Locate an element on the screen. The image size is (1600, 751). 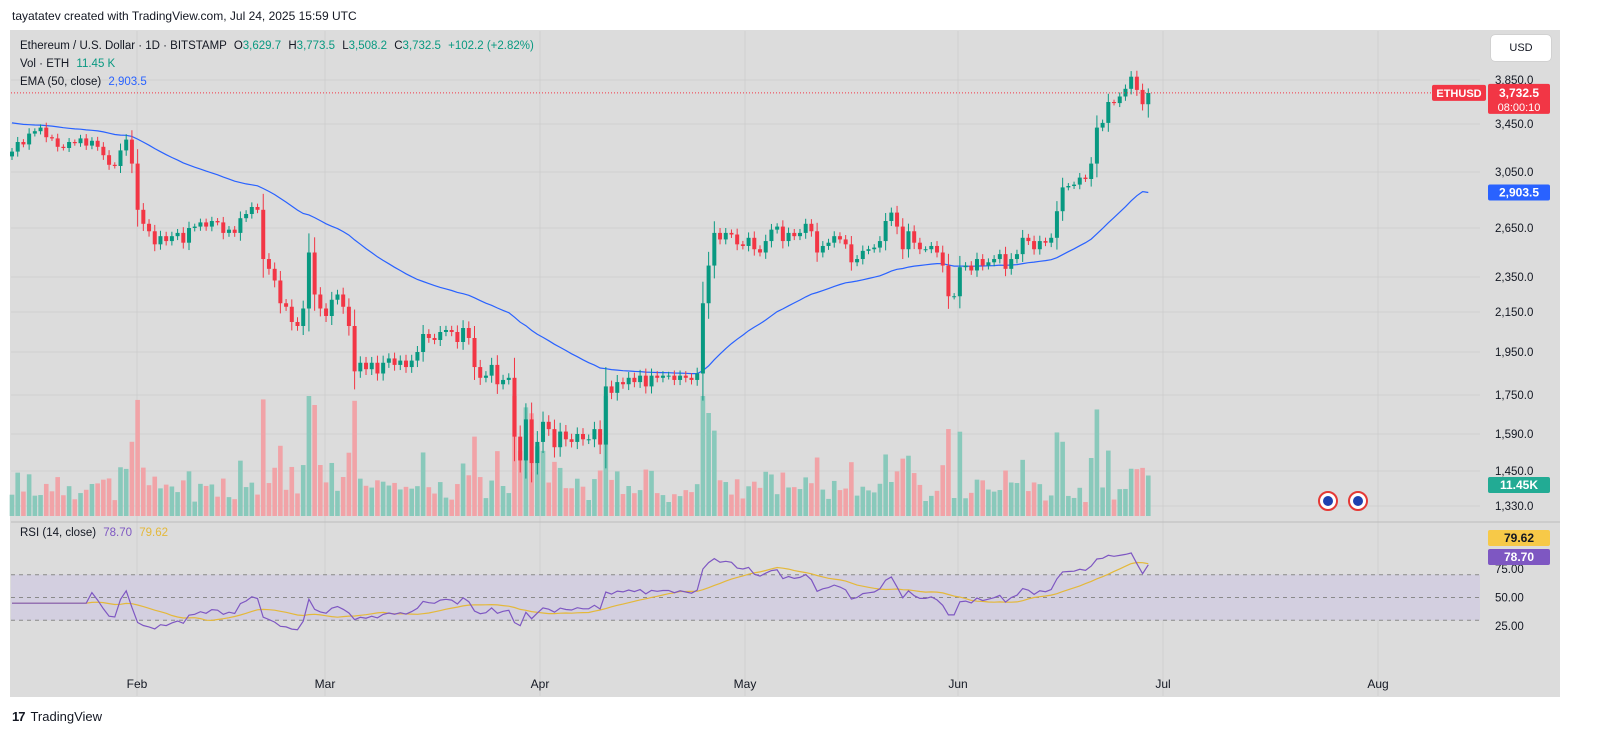
price-tick-label: 1,330.0 is located at coordinates (1514, 507).